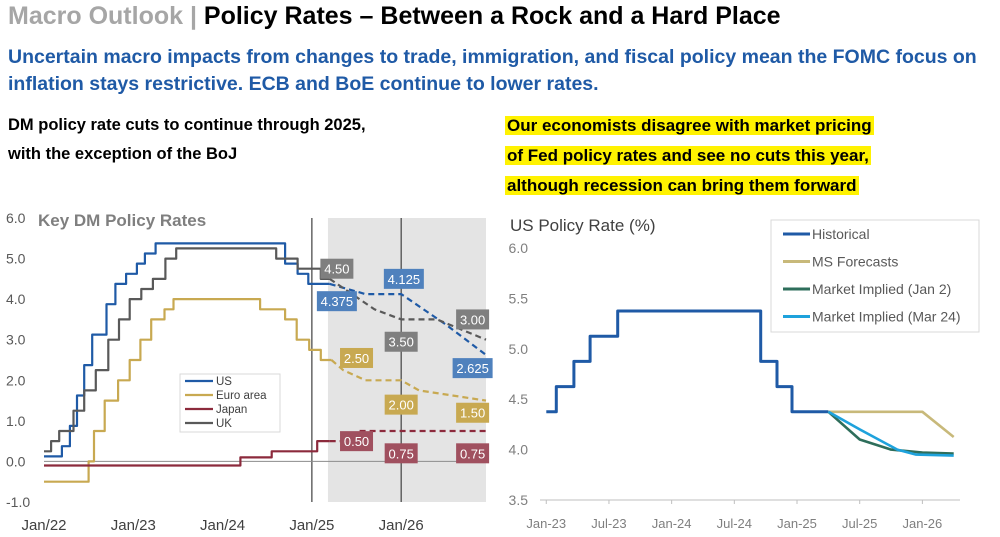 This screenshot has width=1000, height=537. What do you see at coordinates (311, 525) in the screenshot?
I see `x-tick-label: Jan/25` at bounding box center [311, 525].